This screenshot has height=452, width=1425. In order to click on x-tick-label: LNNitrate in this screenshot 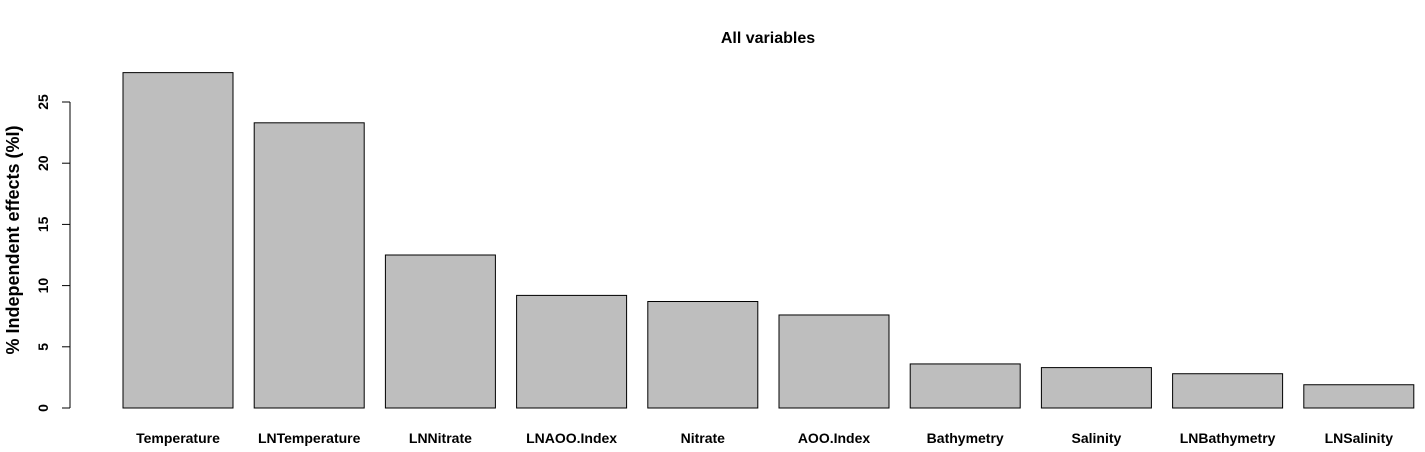, I will do `click(440, 438)`.